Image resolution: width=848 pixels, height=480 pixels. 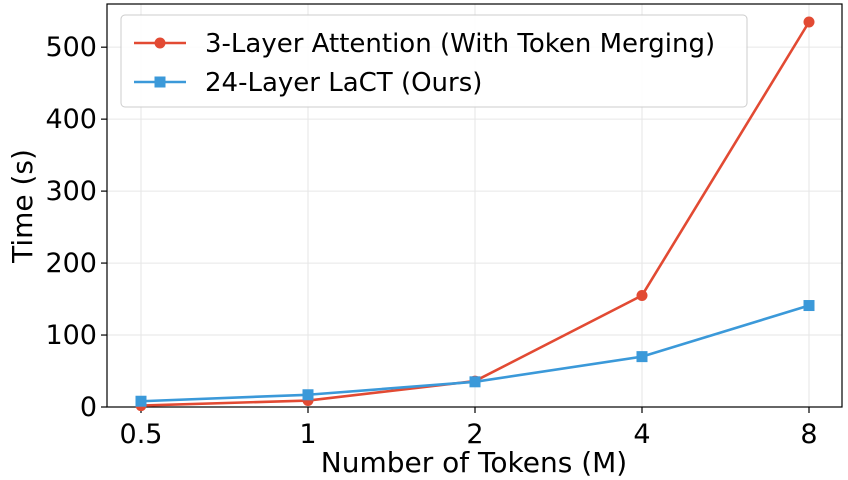 I want to click on x-tick-label: 1, so click(x=307, y=434).